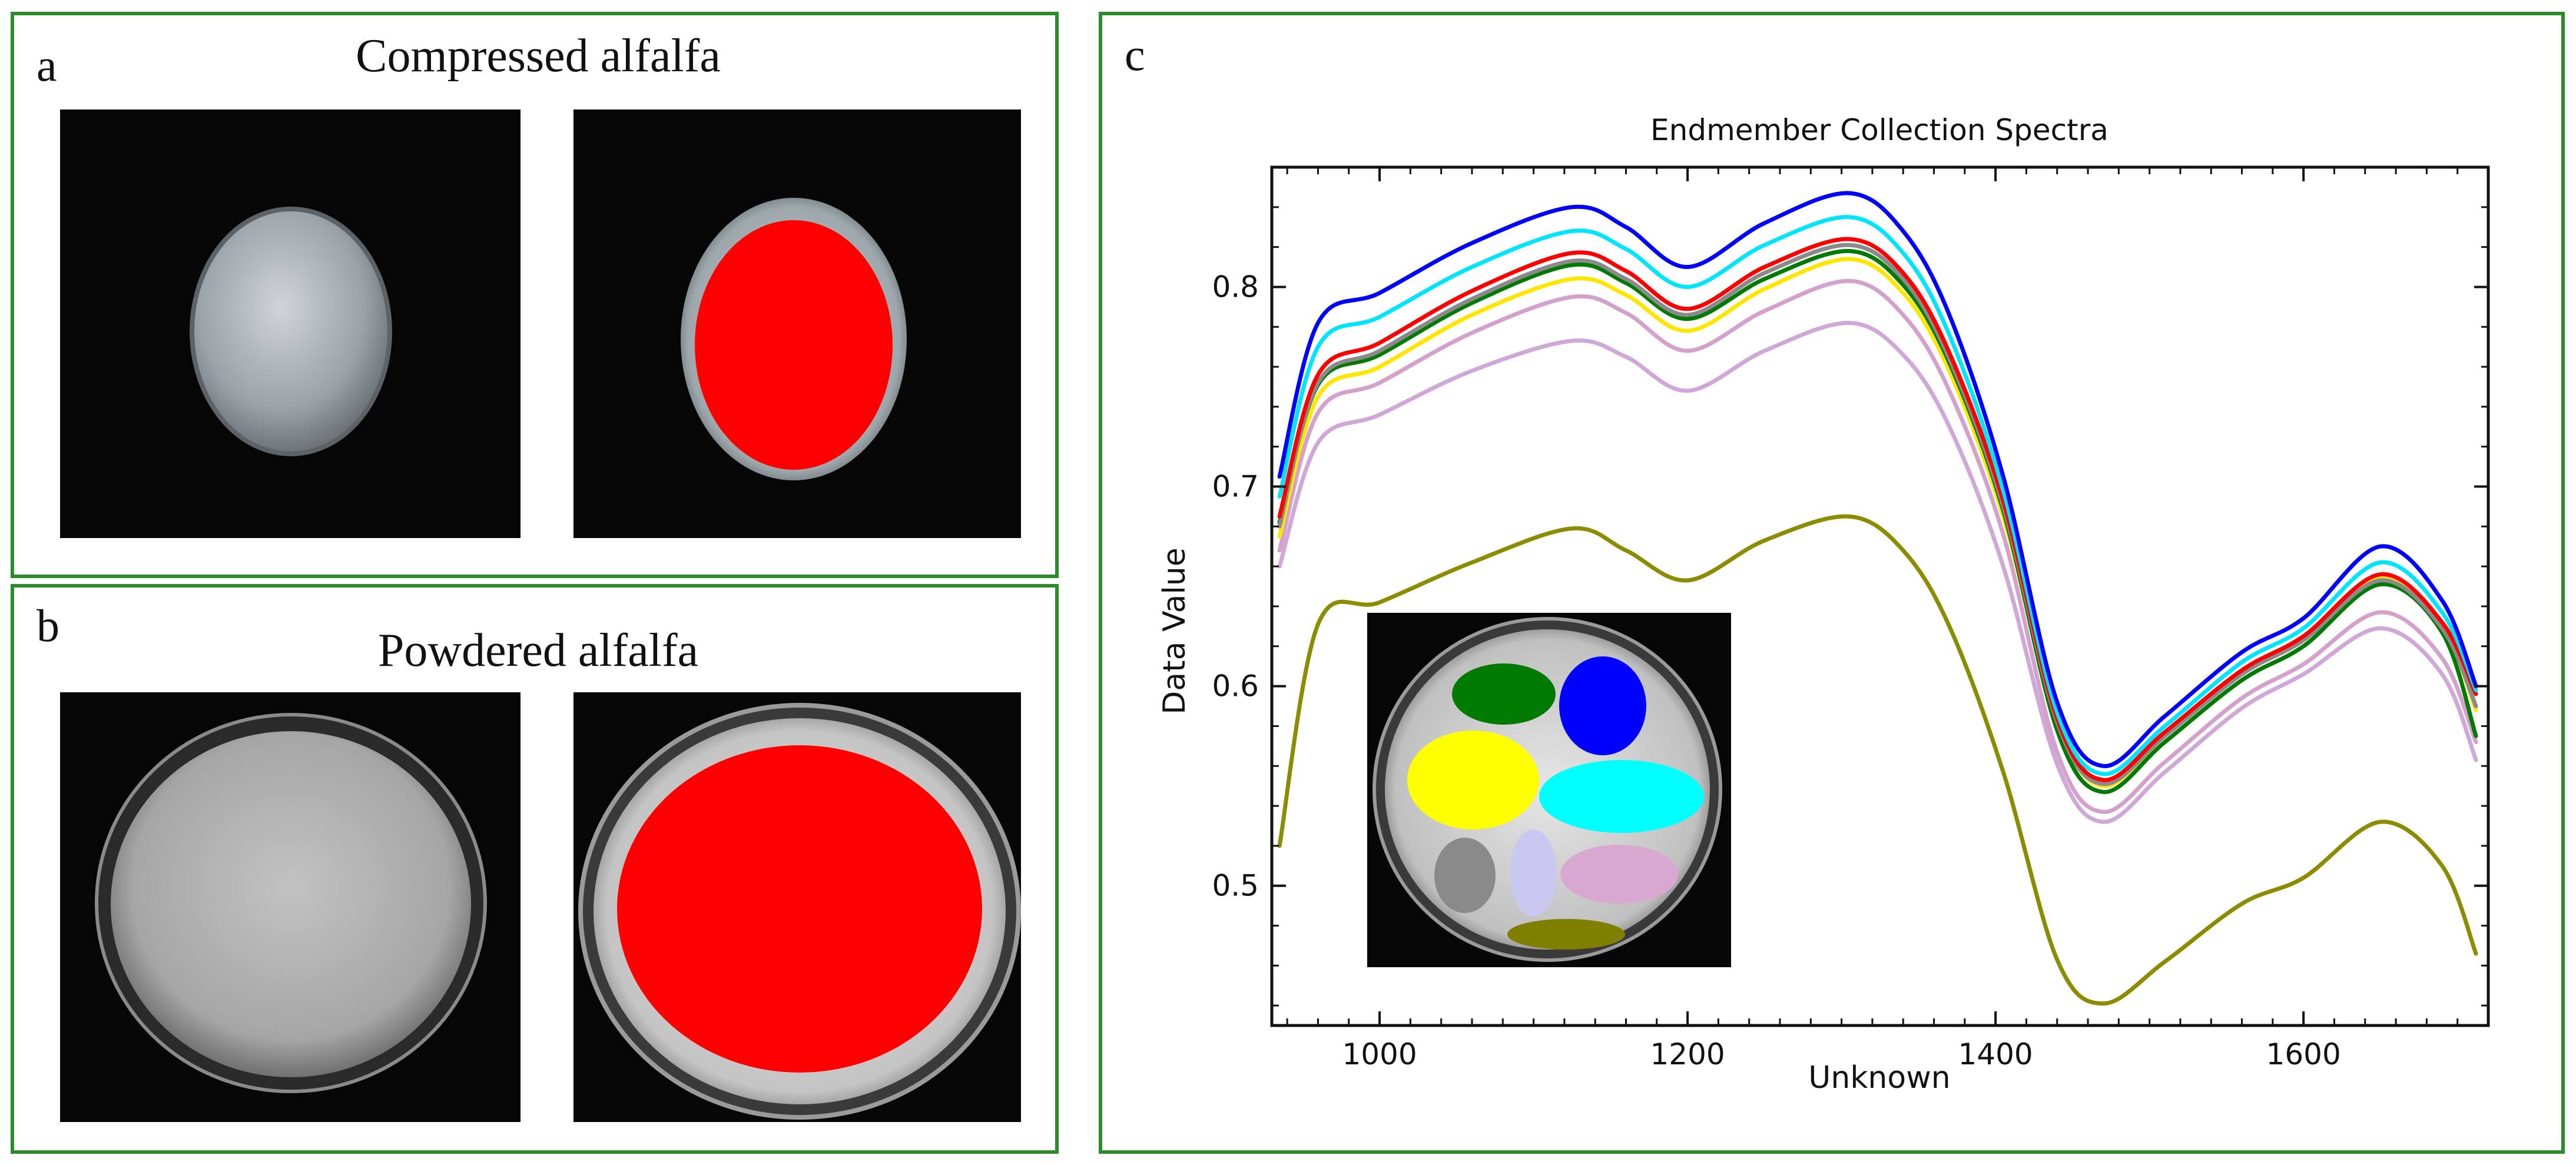 This screenshot has width=2576, height=1165. I want to click on y-tick-label: 0.5, so click(1235, 886).